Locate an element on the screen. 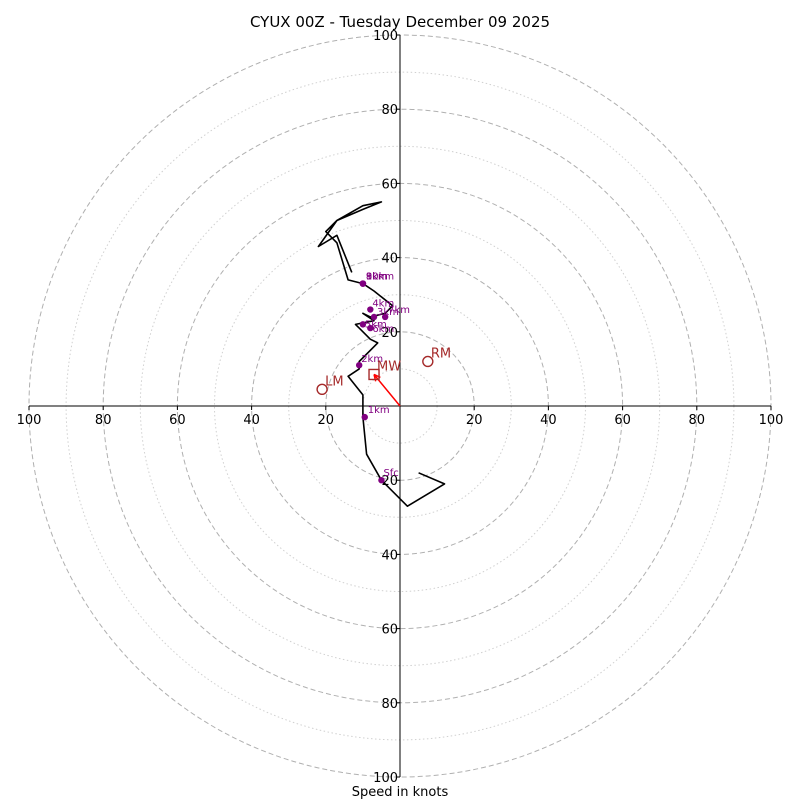 The height and width of the screenshot is (805, 800). height-label-3km: 3km is located at coordinates (388, 312).